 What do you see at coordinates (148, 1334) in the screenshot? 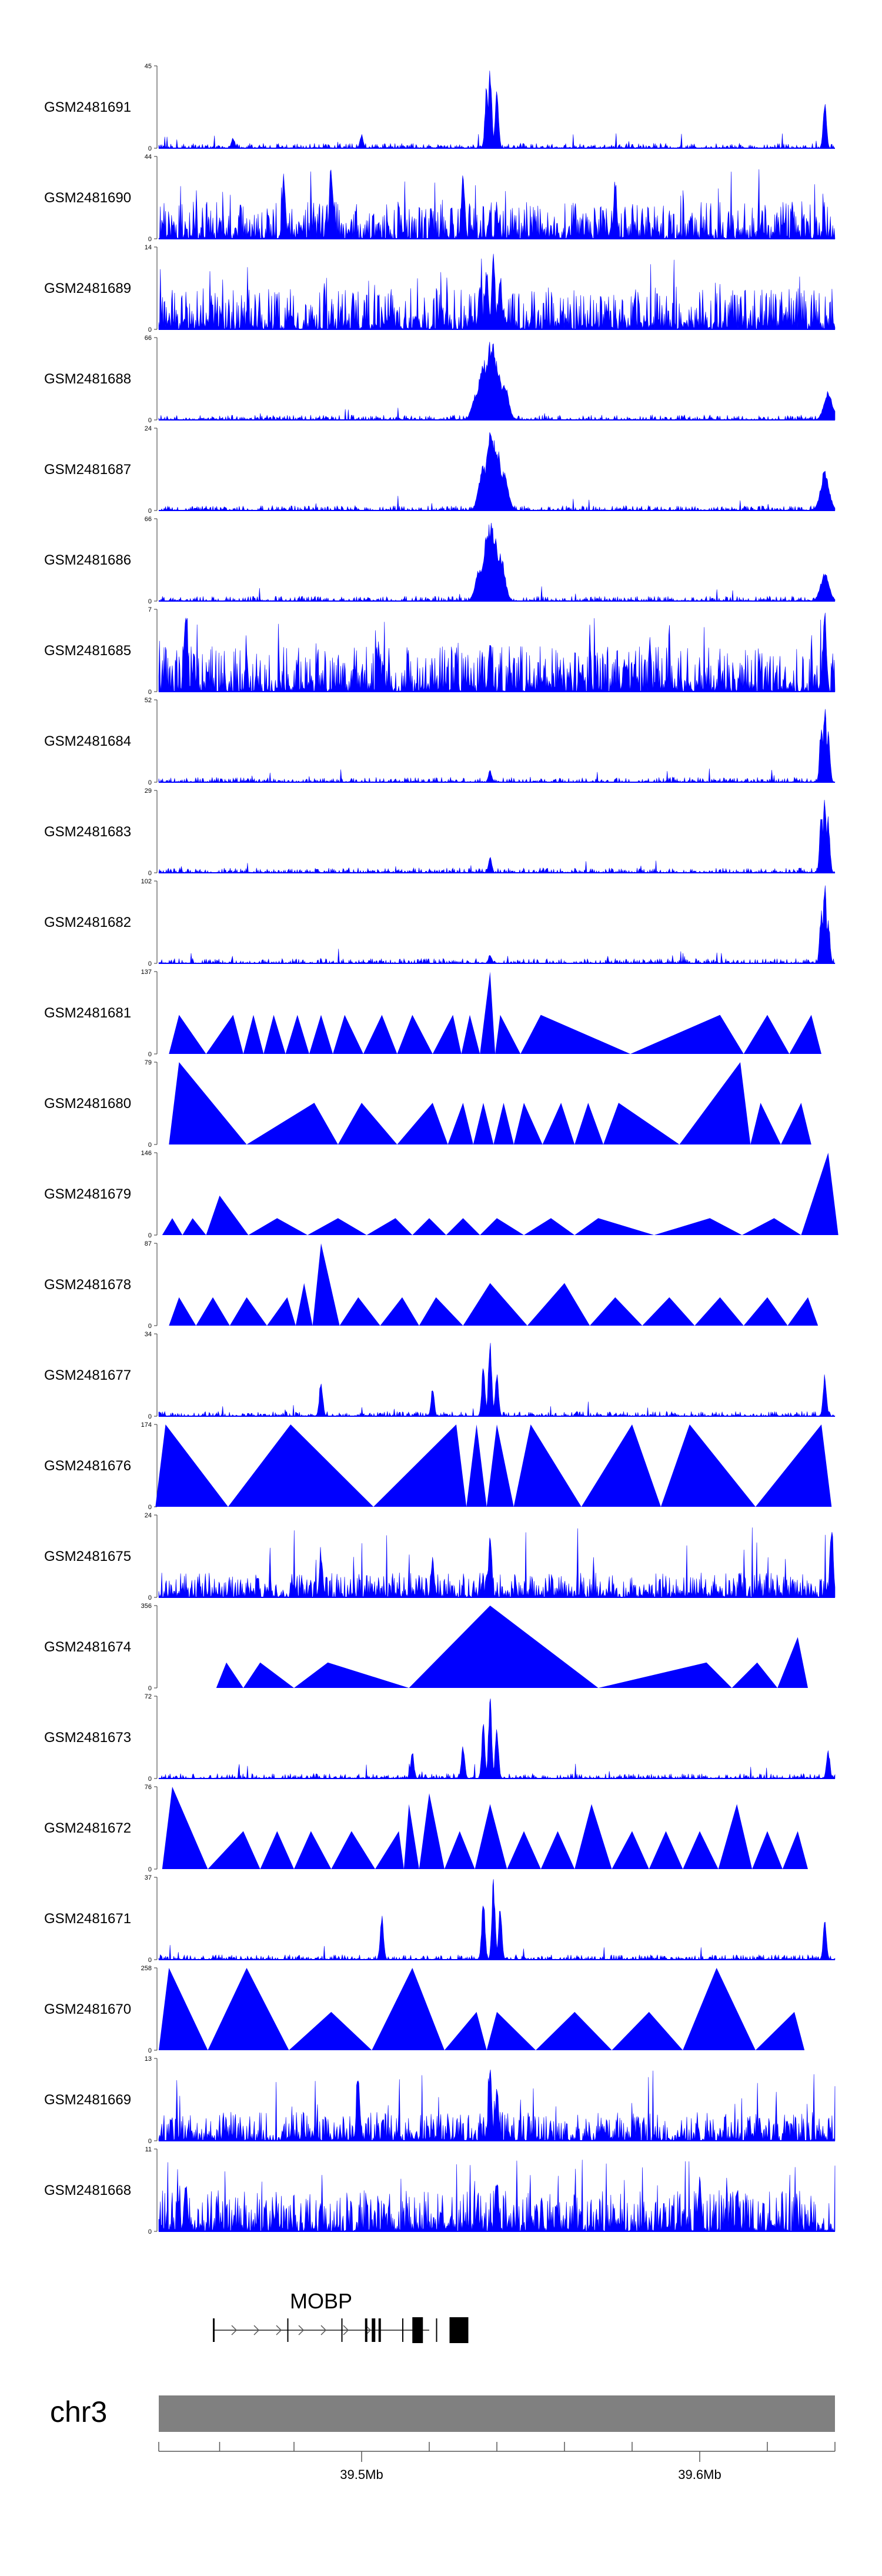
I see `y-axis-max-label: 34` at bounding box center [148, 1334].